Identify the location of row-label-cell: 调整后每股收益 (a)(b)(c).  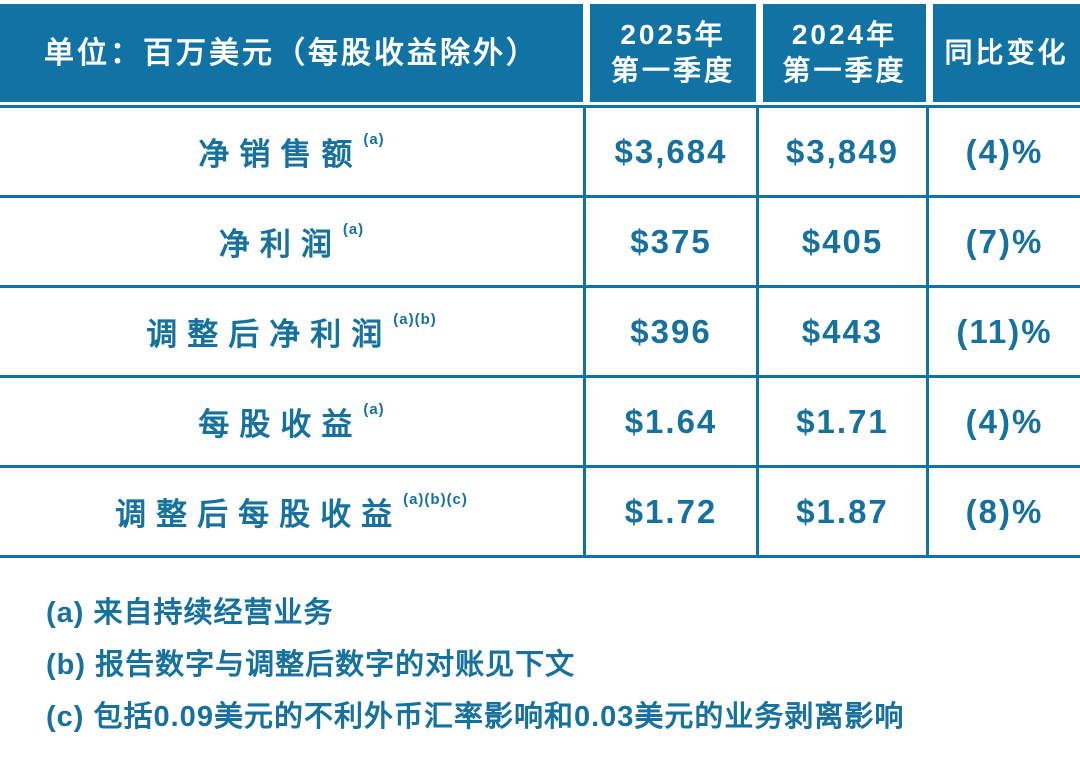
(291, 511).